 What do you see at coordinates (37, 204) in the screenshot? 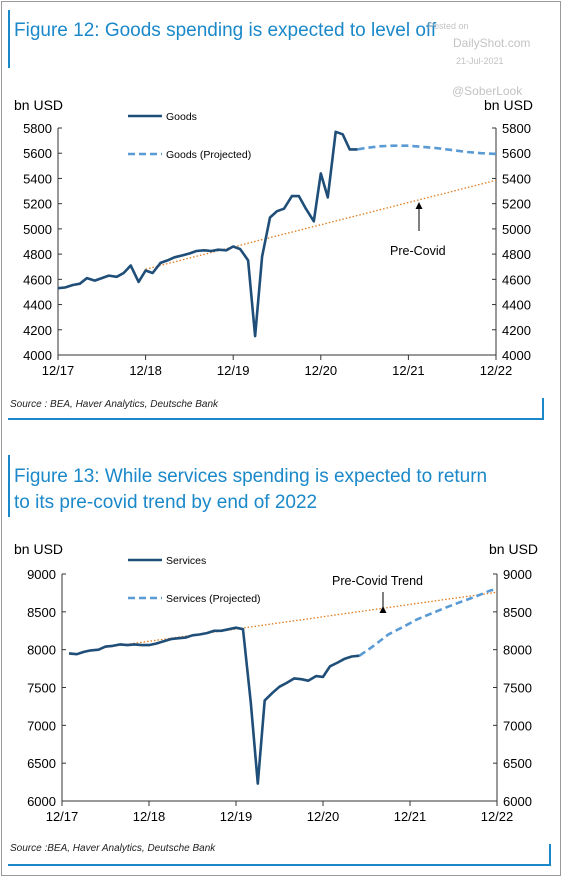
I see `y-tick-label-left: 5200` at bounding box center [37, 204].